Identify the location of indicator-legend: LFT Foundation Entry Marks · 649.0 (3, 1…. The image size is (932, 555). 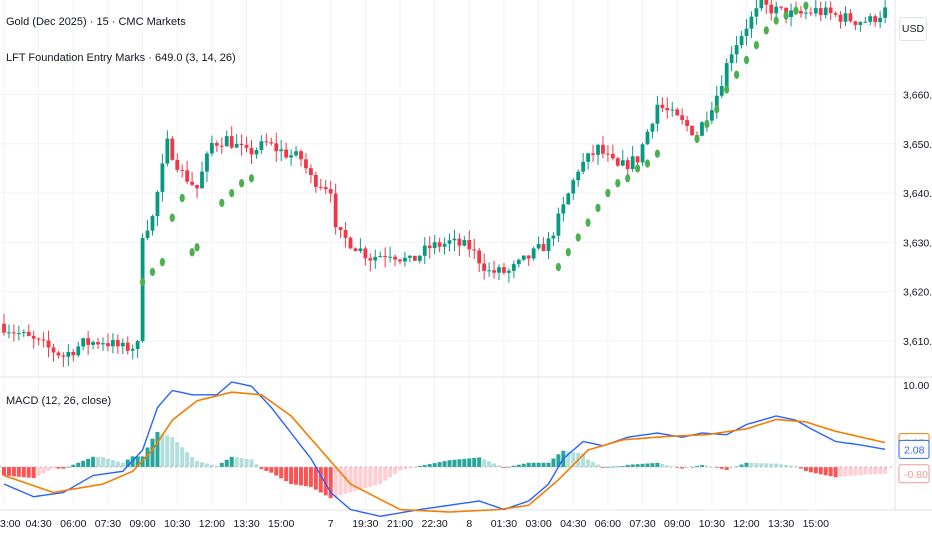
(121, 58).